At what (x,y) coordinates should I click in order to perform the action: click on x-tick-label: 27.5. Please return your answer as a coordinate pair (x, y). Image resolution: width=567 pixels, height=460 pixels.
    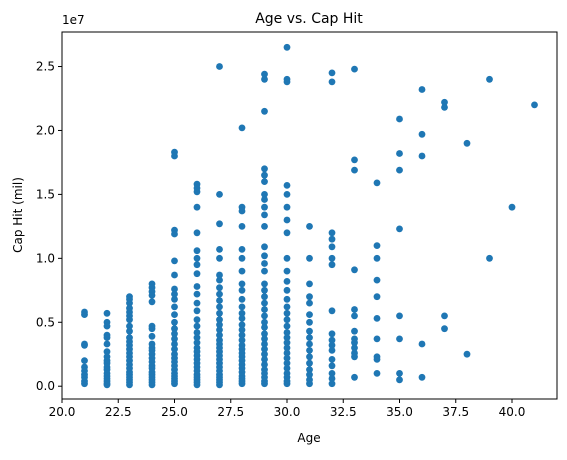
    Looking at the image, I should click on (230, 412).